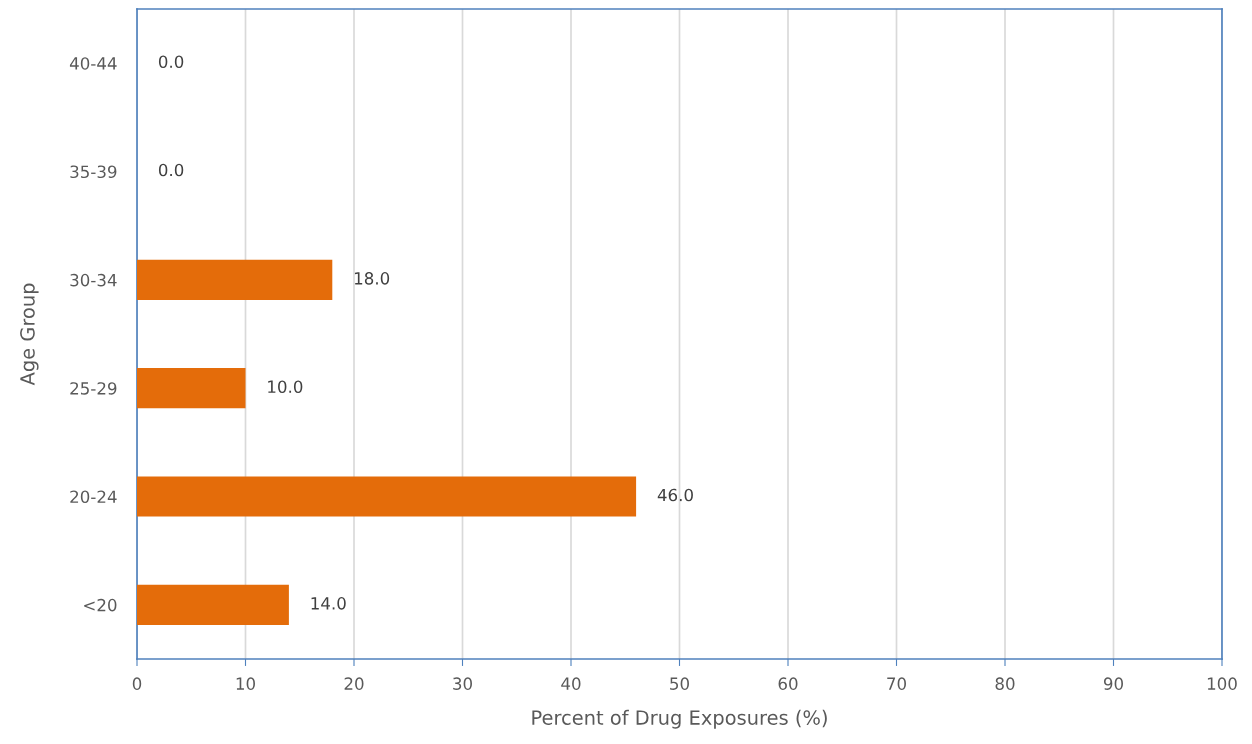 The height and width of the screenshot is (744, 1252). I want to click on x-tick-label: 90, so click(1113, 683).